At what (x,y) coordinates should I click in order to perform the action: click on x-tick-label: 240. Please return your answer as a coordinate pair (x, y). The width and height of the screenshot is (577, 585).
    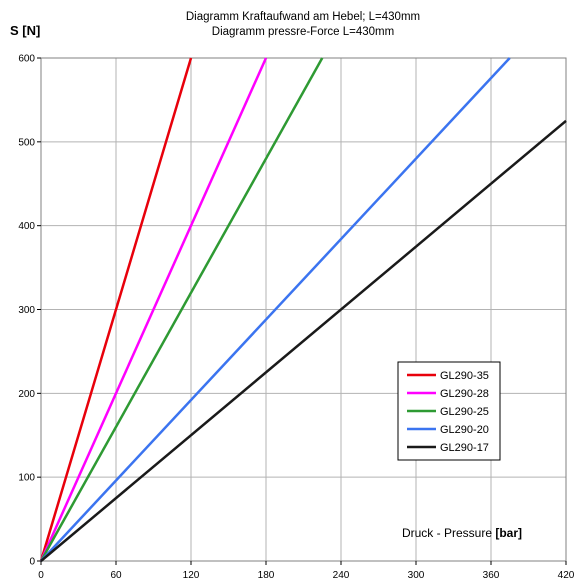
    Looking at the image, I should click on (341, 575).